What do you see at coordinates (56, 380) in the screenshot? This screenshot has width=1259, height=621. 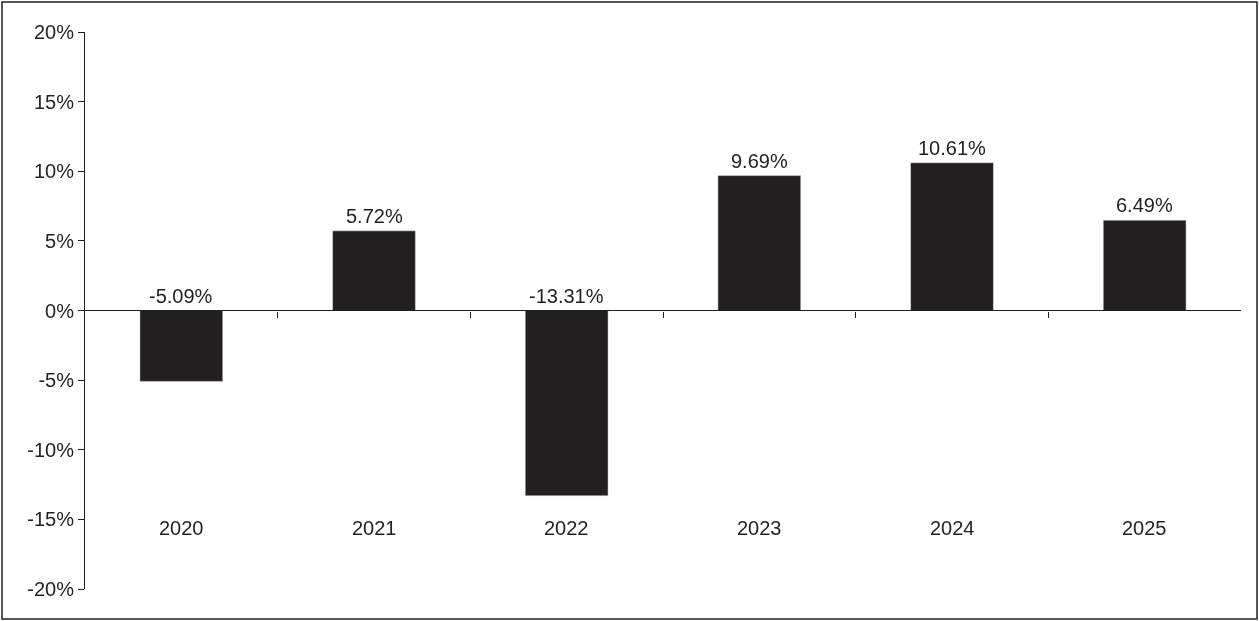 I see `y-tick-label: -5%` at bounding box center [56, 380].